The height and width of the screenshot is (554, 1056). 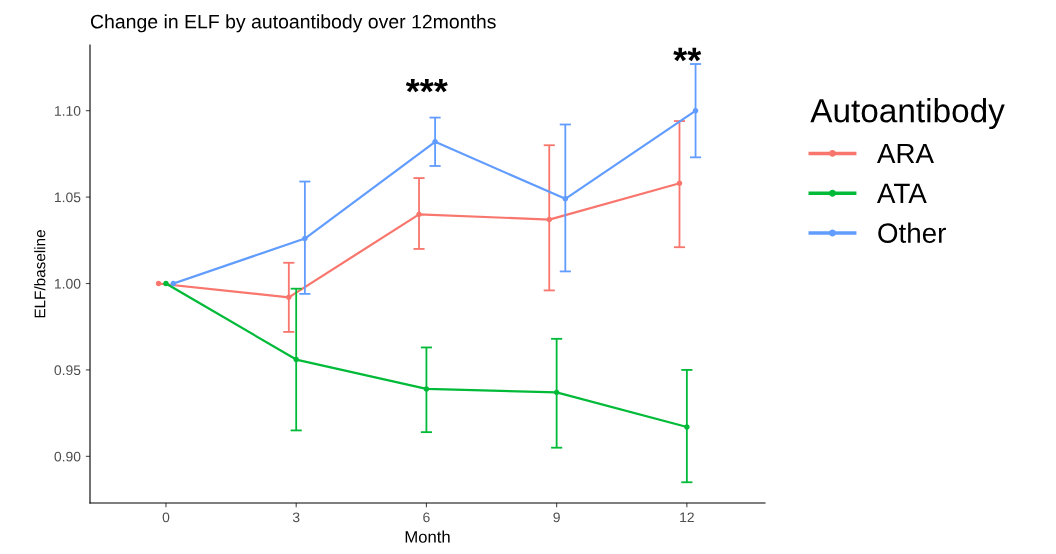 I want to click on y-tick-label: 1.10, so click(x=68, y=111).